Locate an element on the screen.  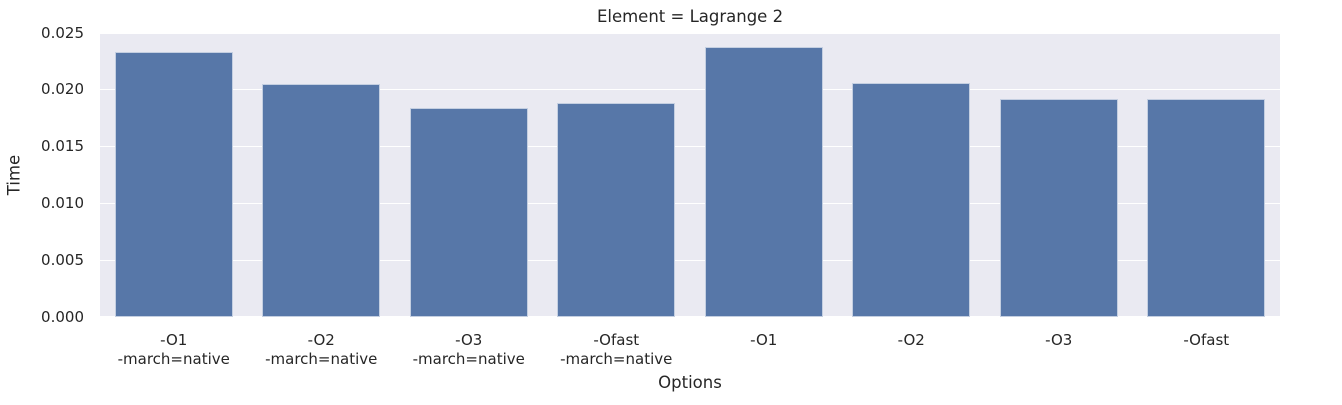
x-tick-label: -O3 is located at coordinates (1059, 340).